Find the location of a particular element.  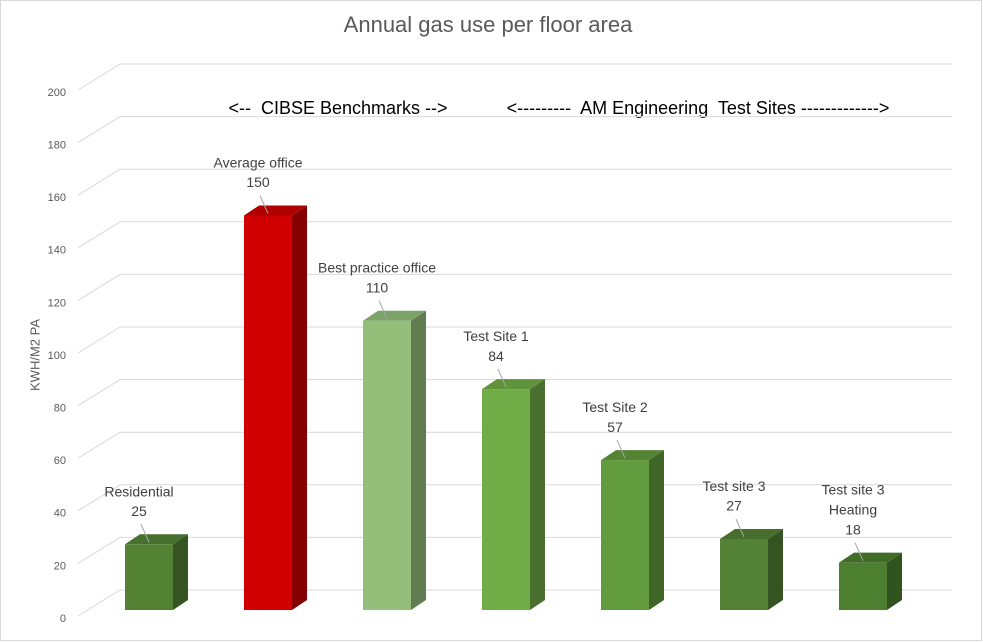

data-label: 110 is located at coordinates (377, 287).